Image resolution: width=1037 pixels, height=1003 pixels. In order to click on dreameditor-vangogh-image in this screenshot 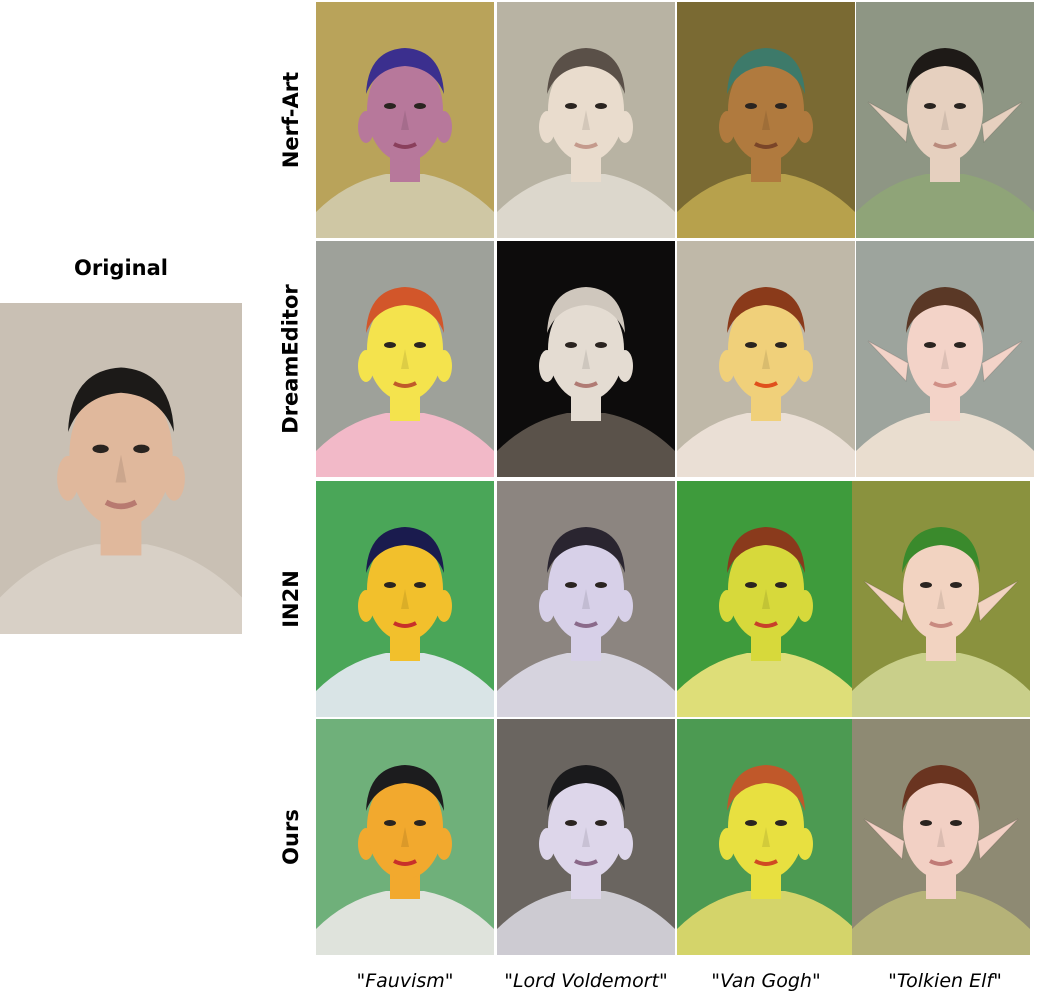, I will do `click(766, 359)`.